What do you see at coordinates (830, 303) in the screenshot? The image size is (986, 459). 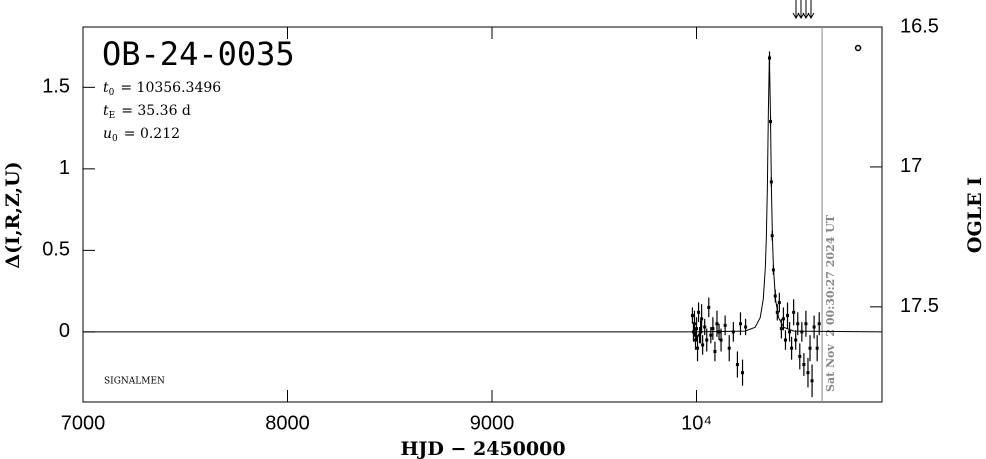 I see `annotation-text: Sat Nov 2 00:30:27 2024 UT` at bounding box center [830, 303].